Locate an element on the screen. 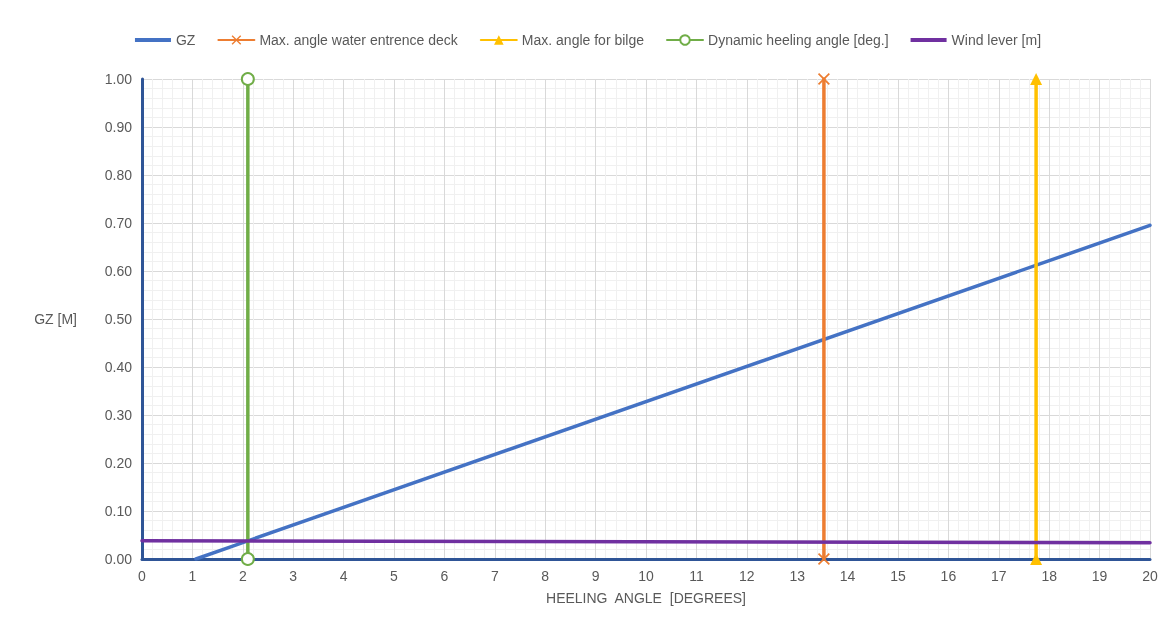  x-tick-label: 15 is located at coordinates (898, 576).